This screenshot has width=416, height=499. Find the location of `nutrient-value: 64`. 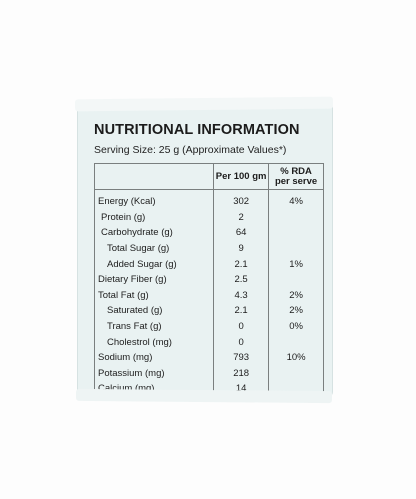

nutrient-value: 64 is located at coordinates (241, 233).